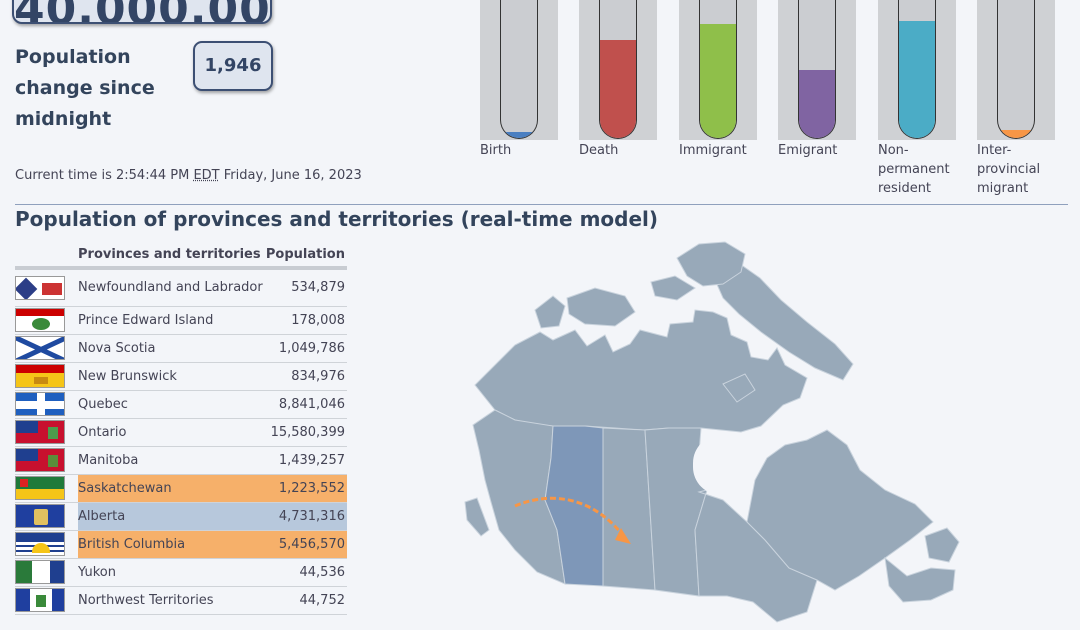 This screenshot has height=630, width=1080. What do you see at coordinates (519, 69) in the screenshot?
I see `birth-tube` at bounding box center [519, 69].